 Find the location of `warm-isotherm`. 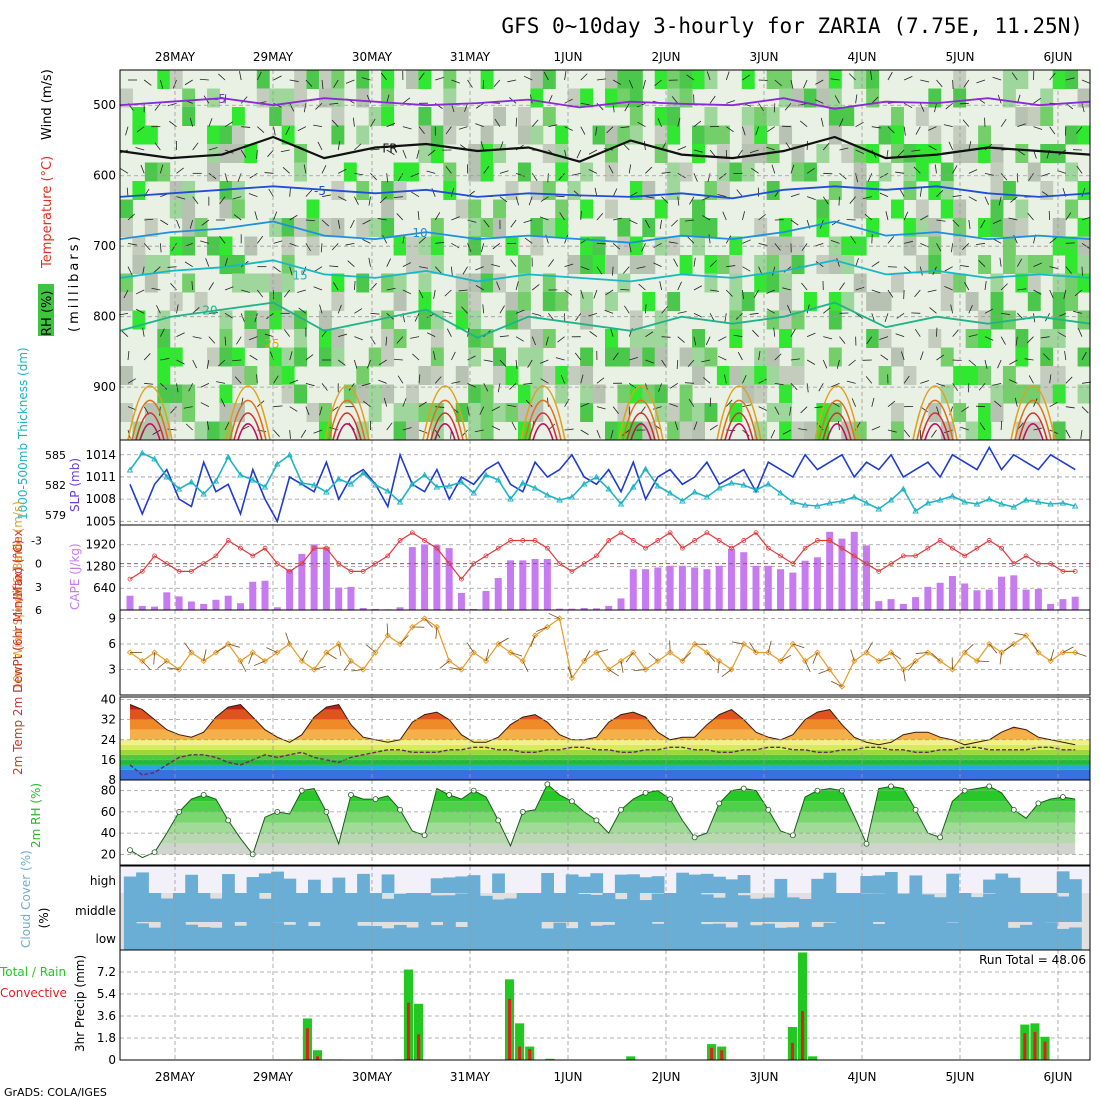

warm-isotherm is located at coordinates (935, 432).